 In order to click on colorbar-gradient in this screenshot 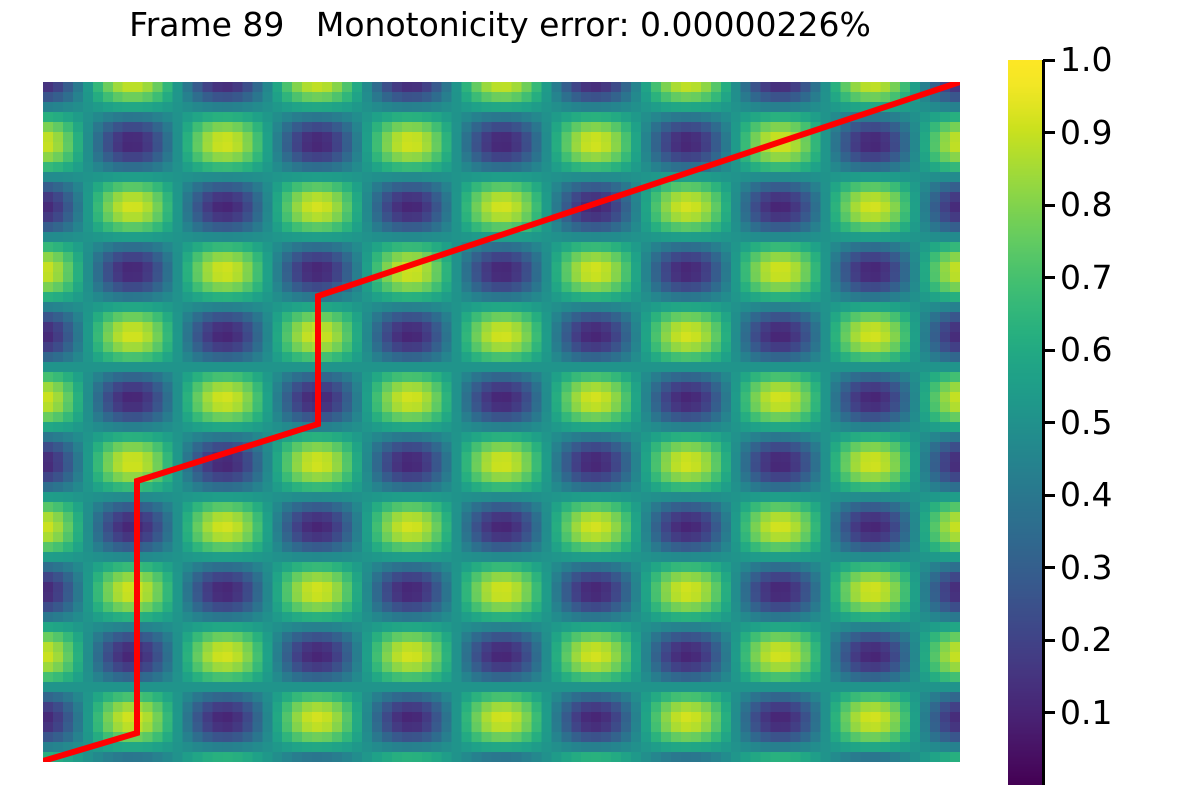, I will do `click(1025, 422)`.